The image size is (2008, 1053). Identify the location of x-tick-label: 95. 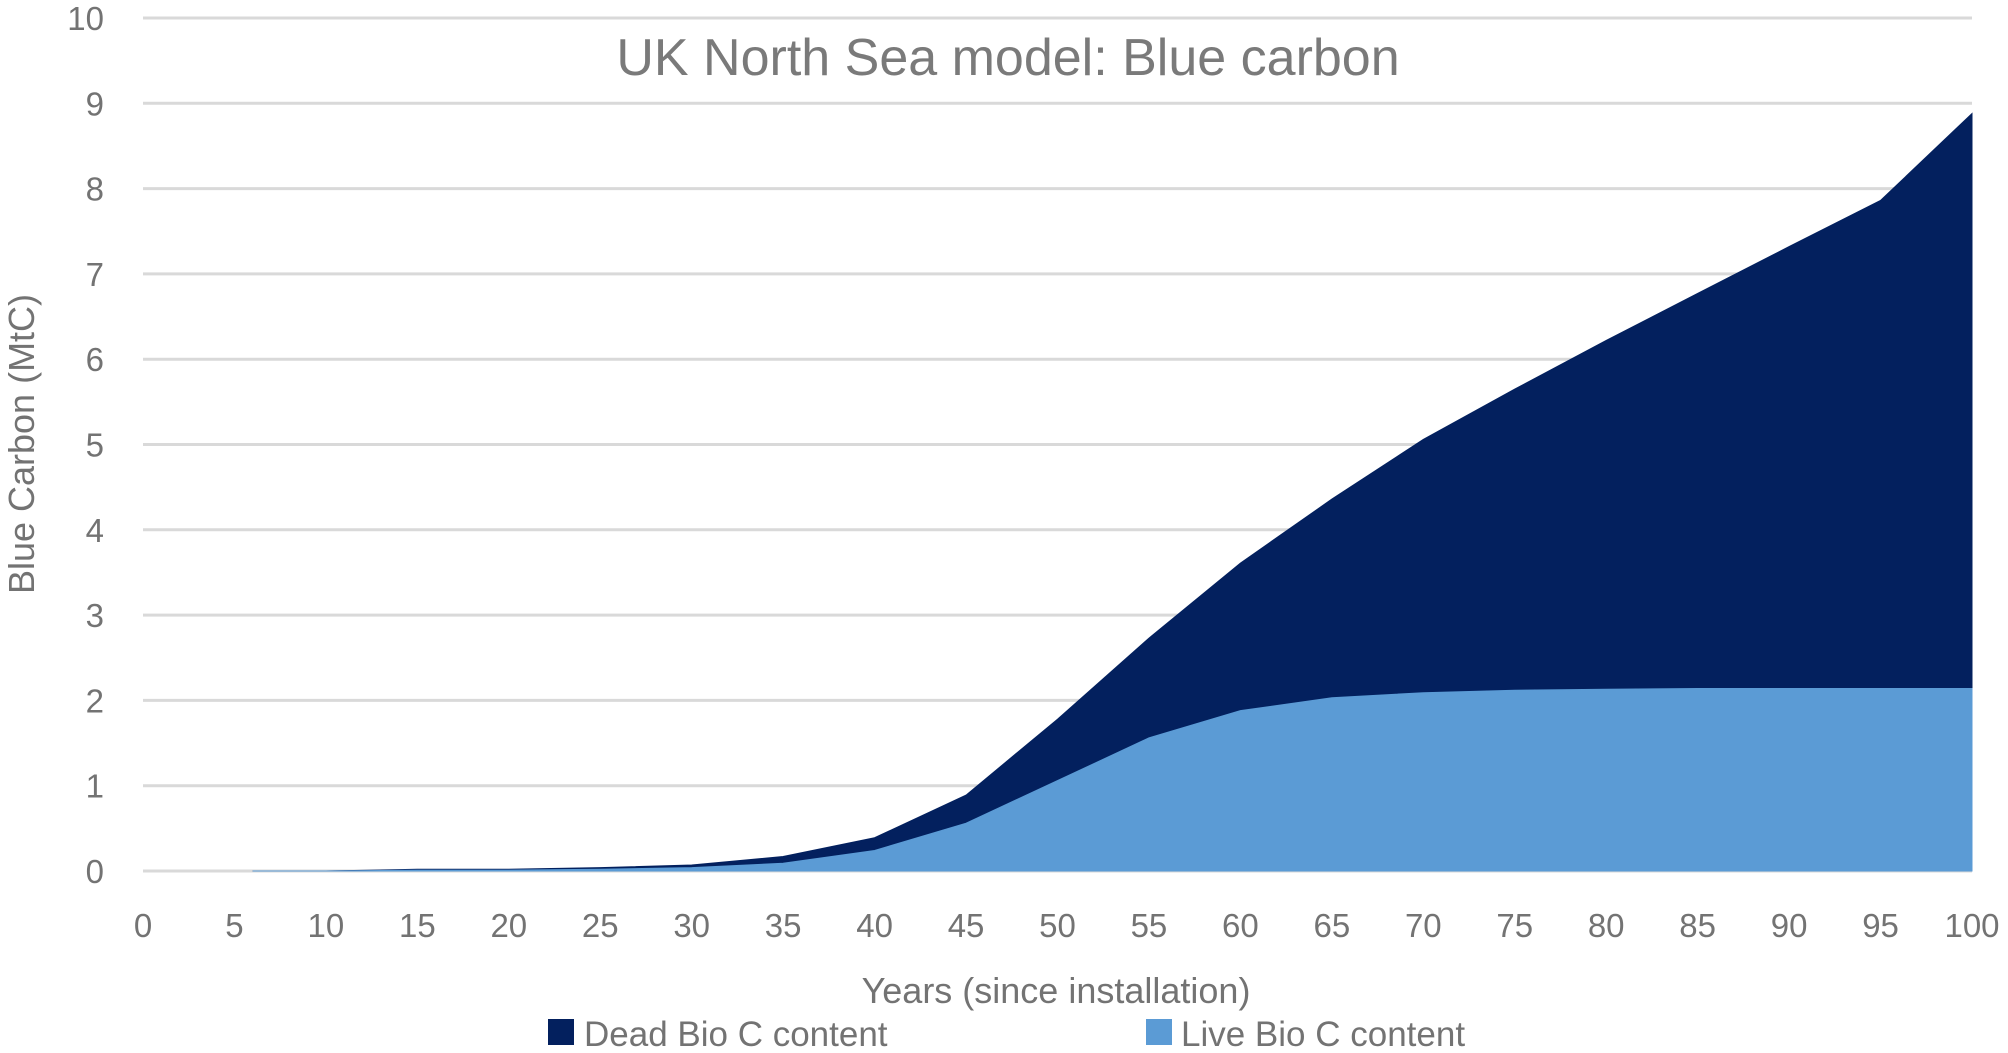
(1880, 925).